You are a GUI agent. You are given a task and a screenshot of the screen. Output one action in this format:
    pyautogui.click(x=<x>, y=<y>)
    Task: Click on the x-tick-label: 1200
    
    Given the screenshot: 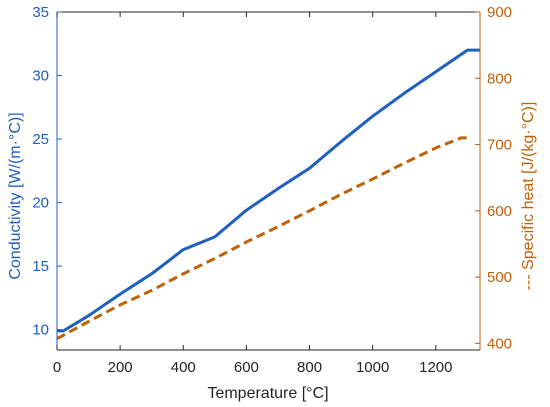 What is the action you would take?
    pyautogui.click(x=435, y=367)
    